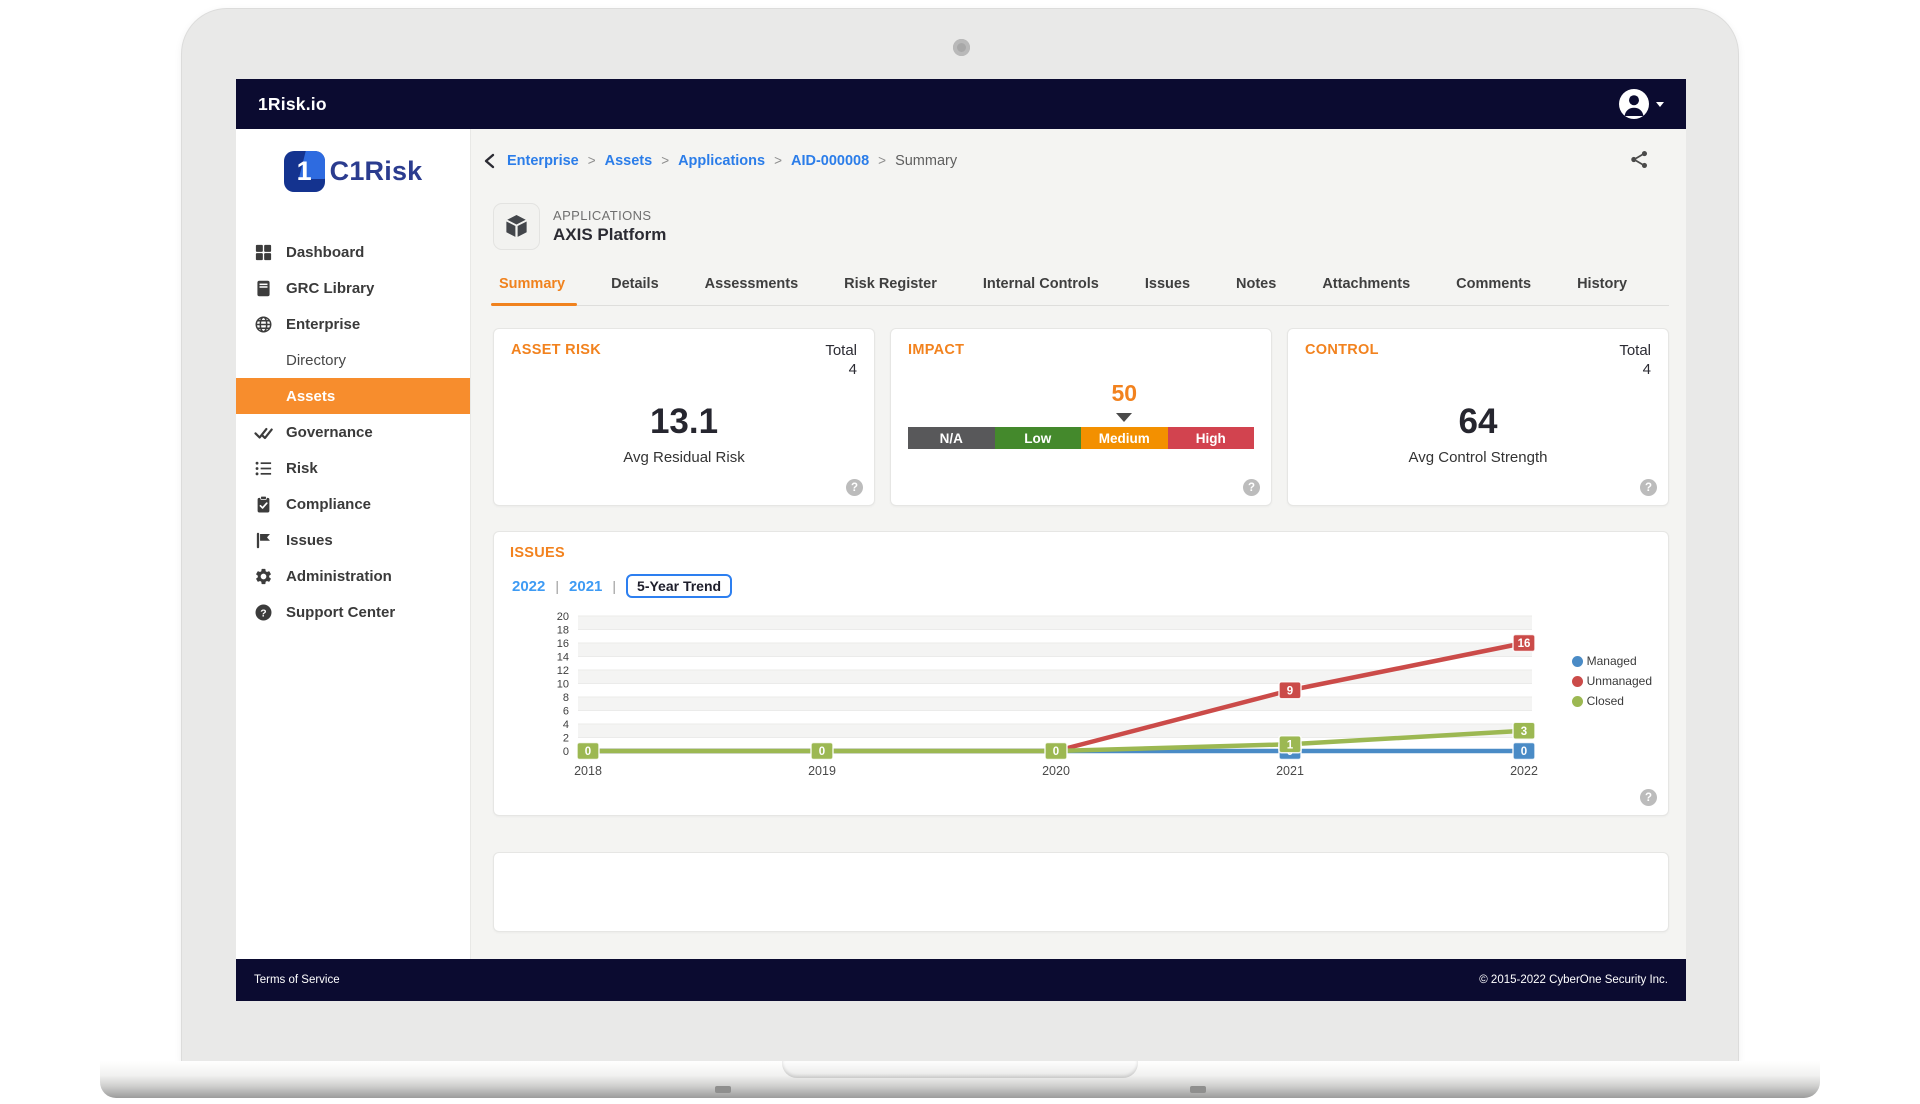  Describe the element at coordinates (1081, 226) in the screenshot. I see `page-header: APPLICATIONS AXIS Platform` at that location.